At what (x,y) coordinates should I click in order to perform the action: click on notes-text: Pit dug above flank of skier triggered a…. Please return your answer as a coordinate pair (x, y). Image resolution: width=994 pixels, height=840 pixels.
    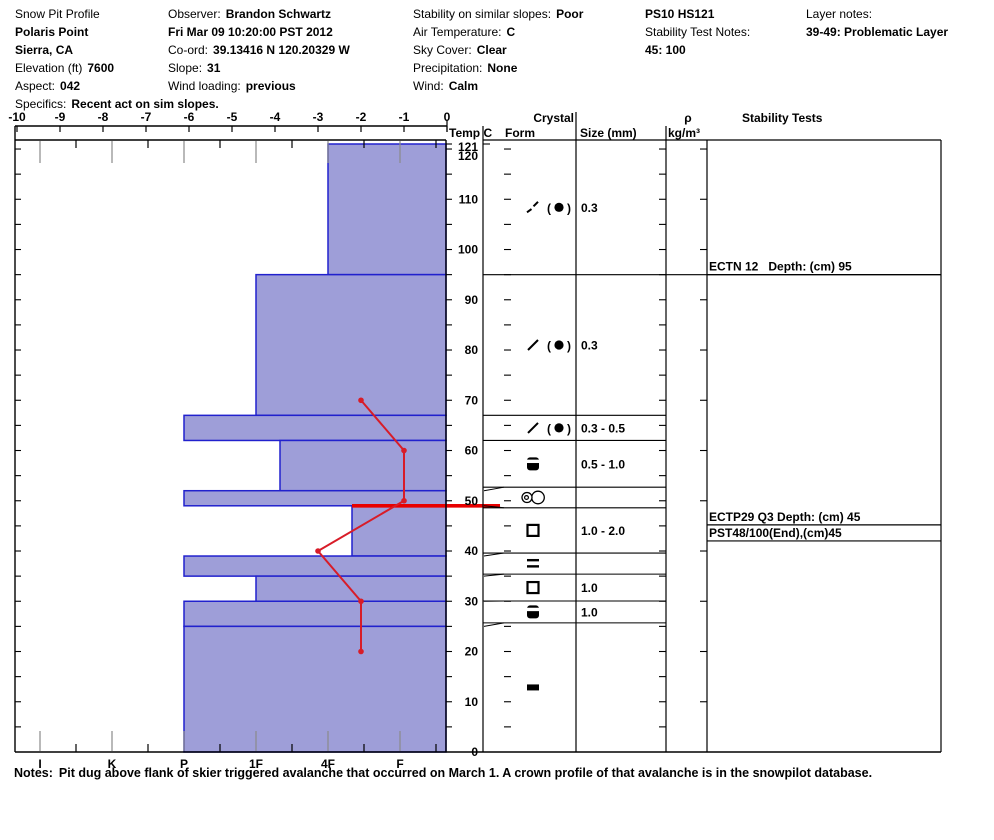
    Looking at the image, I should click on (465, 773).